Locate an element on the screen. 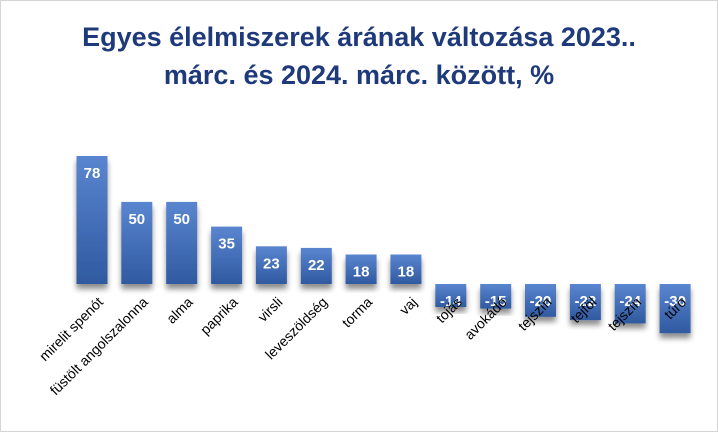 This screenshot has height=432, width=718. bar-value-label: -24 is located at coordinates (630, 301).